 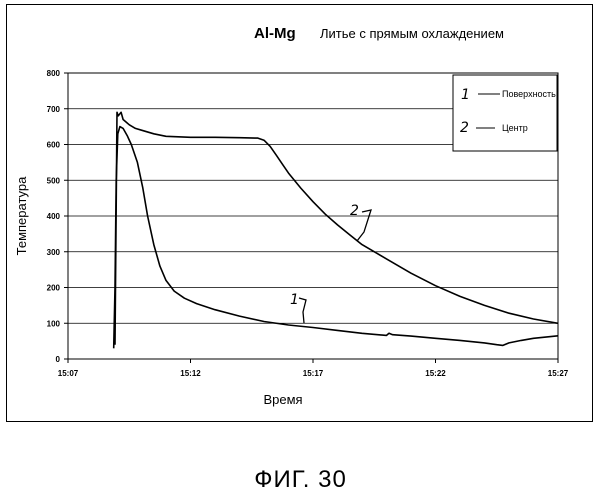 I want to click on y-tick-label: 700, so click(x=54, y=109).